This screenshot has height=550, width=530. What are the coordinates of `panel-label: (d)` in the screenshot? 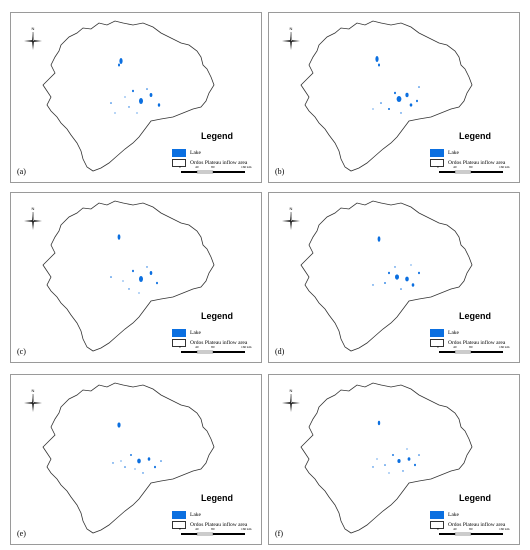 It's located at (280, 351).